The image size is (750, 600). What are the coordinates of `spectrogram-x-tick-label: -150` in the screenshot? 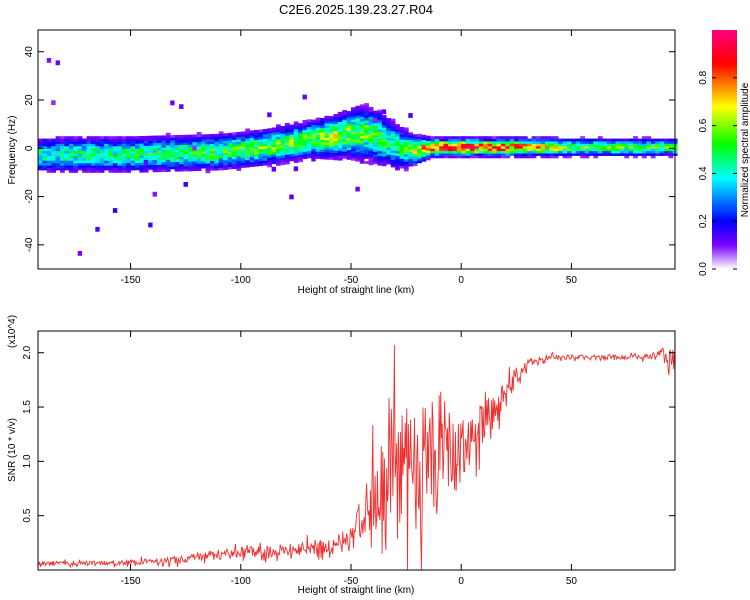 It's located at (131, 280).